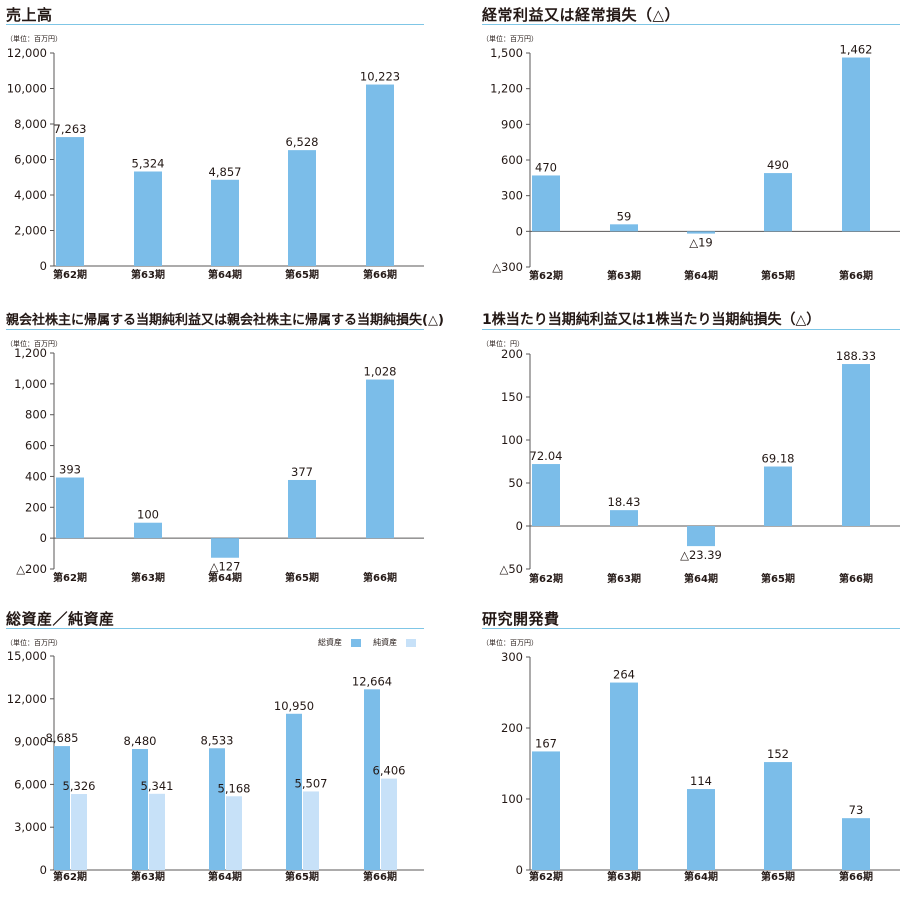  What do you see at coordinates (31, 569) in the screenshot?
I see `y-tick-label: △200` at bounding box center [31, 569].